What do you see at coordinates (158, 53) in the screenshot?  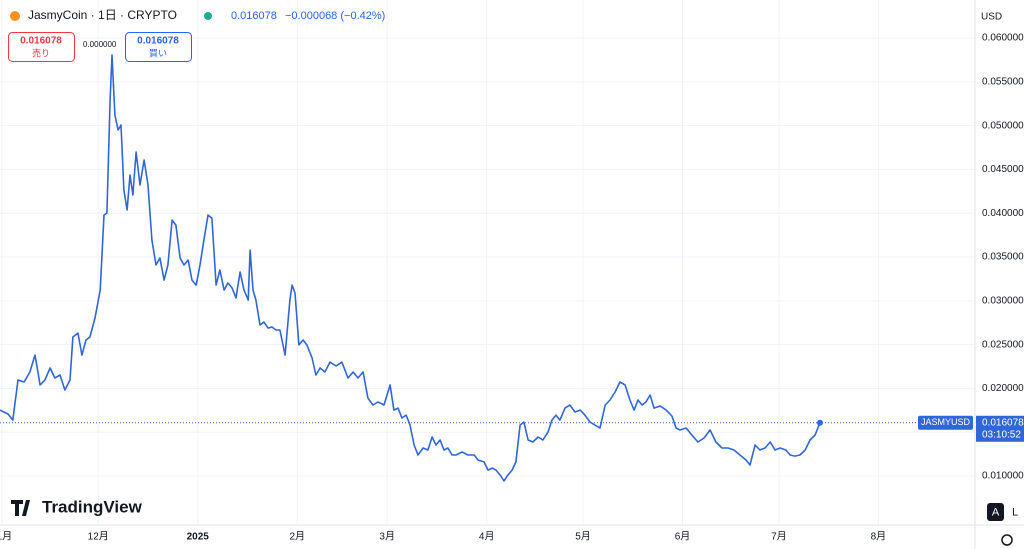 I see `buy-label: 買い` at bounding box center [158, 53].